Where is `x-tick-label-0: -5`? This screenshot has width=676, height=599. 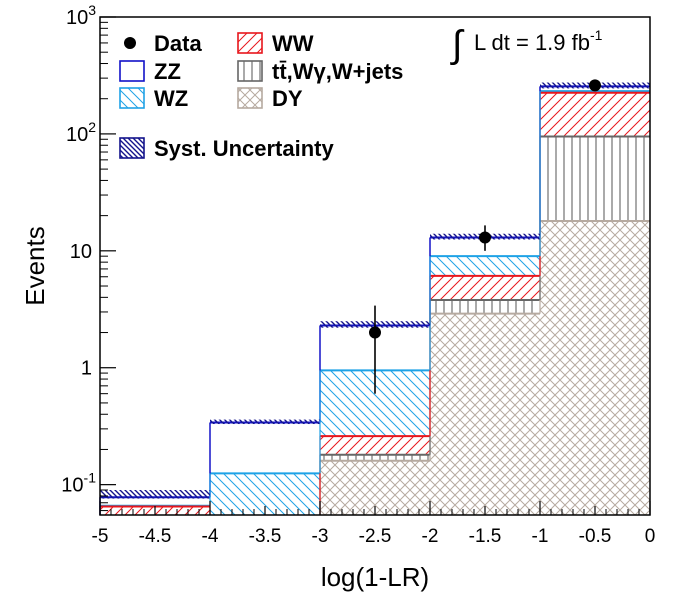 x-tick-label-0: -5 is located at coordinates (100, 536).